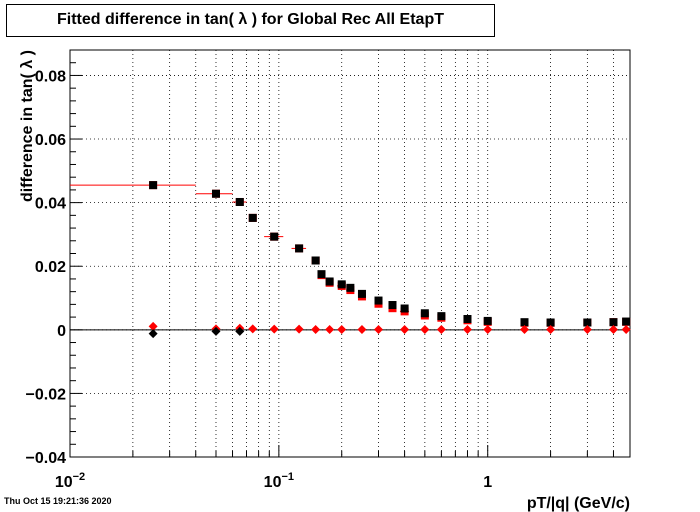 The image size is (700, 512). Describe the element at coordinates (50, 267) in the screenshot. I see `y-tick-label: 0.02` at that location.